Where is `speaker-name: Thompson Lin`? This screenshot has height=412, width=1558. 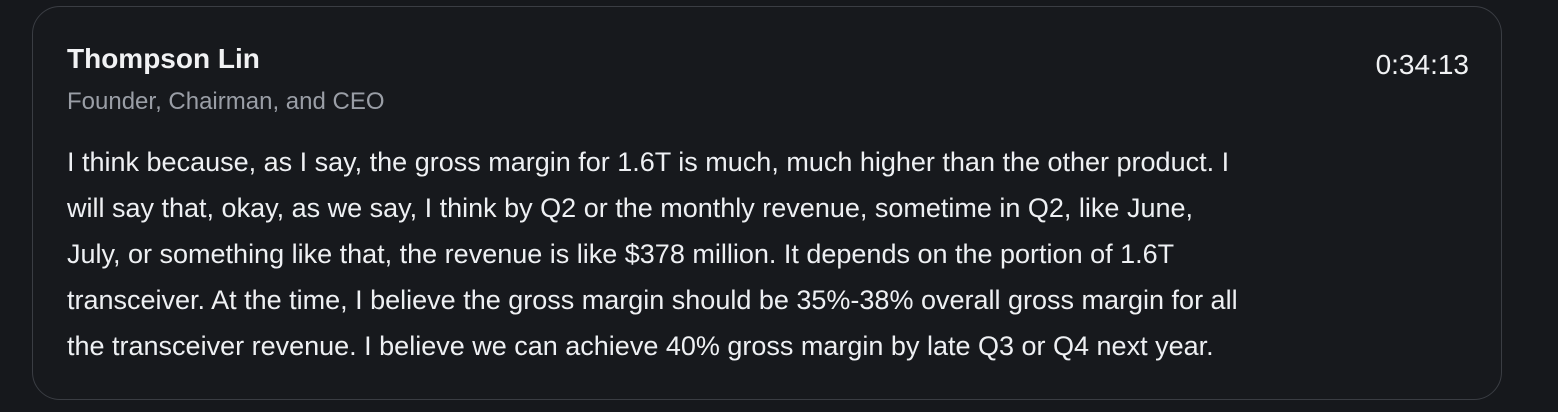
speaker-name: Thompson Lin is located at coordinates (163, 58).